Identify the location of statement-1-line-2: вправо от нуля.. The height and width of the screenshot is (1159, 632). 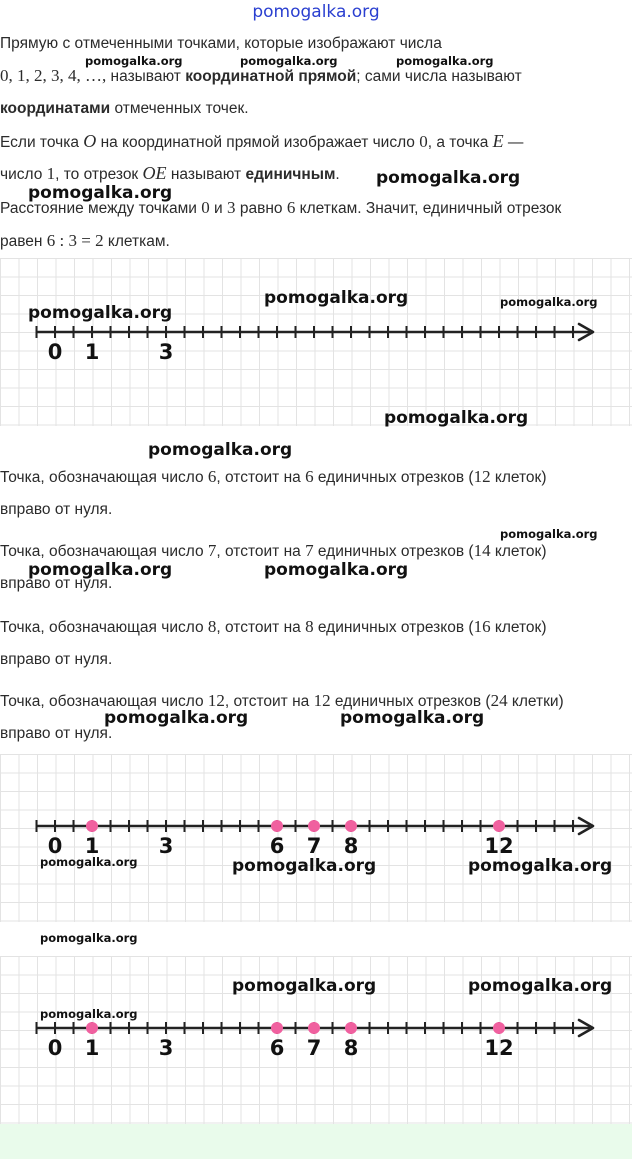
(56, 509).